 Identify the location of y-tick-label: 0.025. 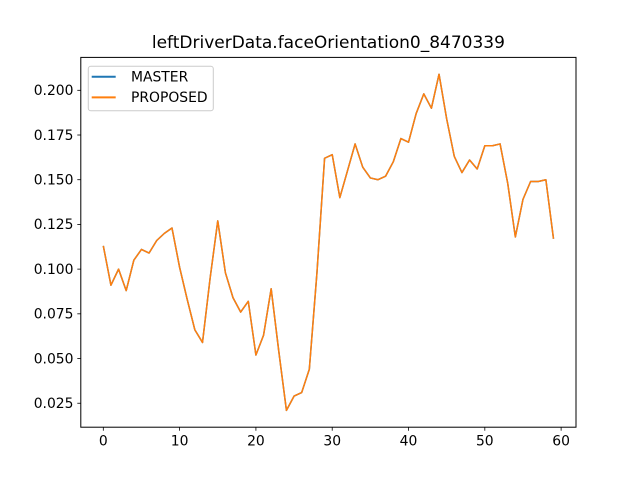
(54, 404).